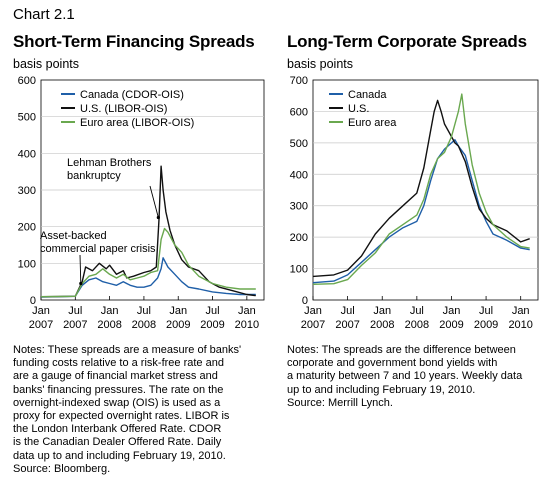 The height and width of the screenshot is (482, 560). Describe the element at coordinates (137, 123) in the screenshot. I see `left-legend-label: Euro area (LIBOR-OIS)` at that location.